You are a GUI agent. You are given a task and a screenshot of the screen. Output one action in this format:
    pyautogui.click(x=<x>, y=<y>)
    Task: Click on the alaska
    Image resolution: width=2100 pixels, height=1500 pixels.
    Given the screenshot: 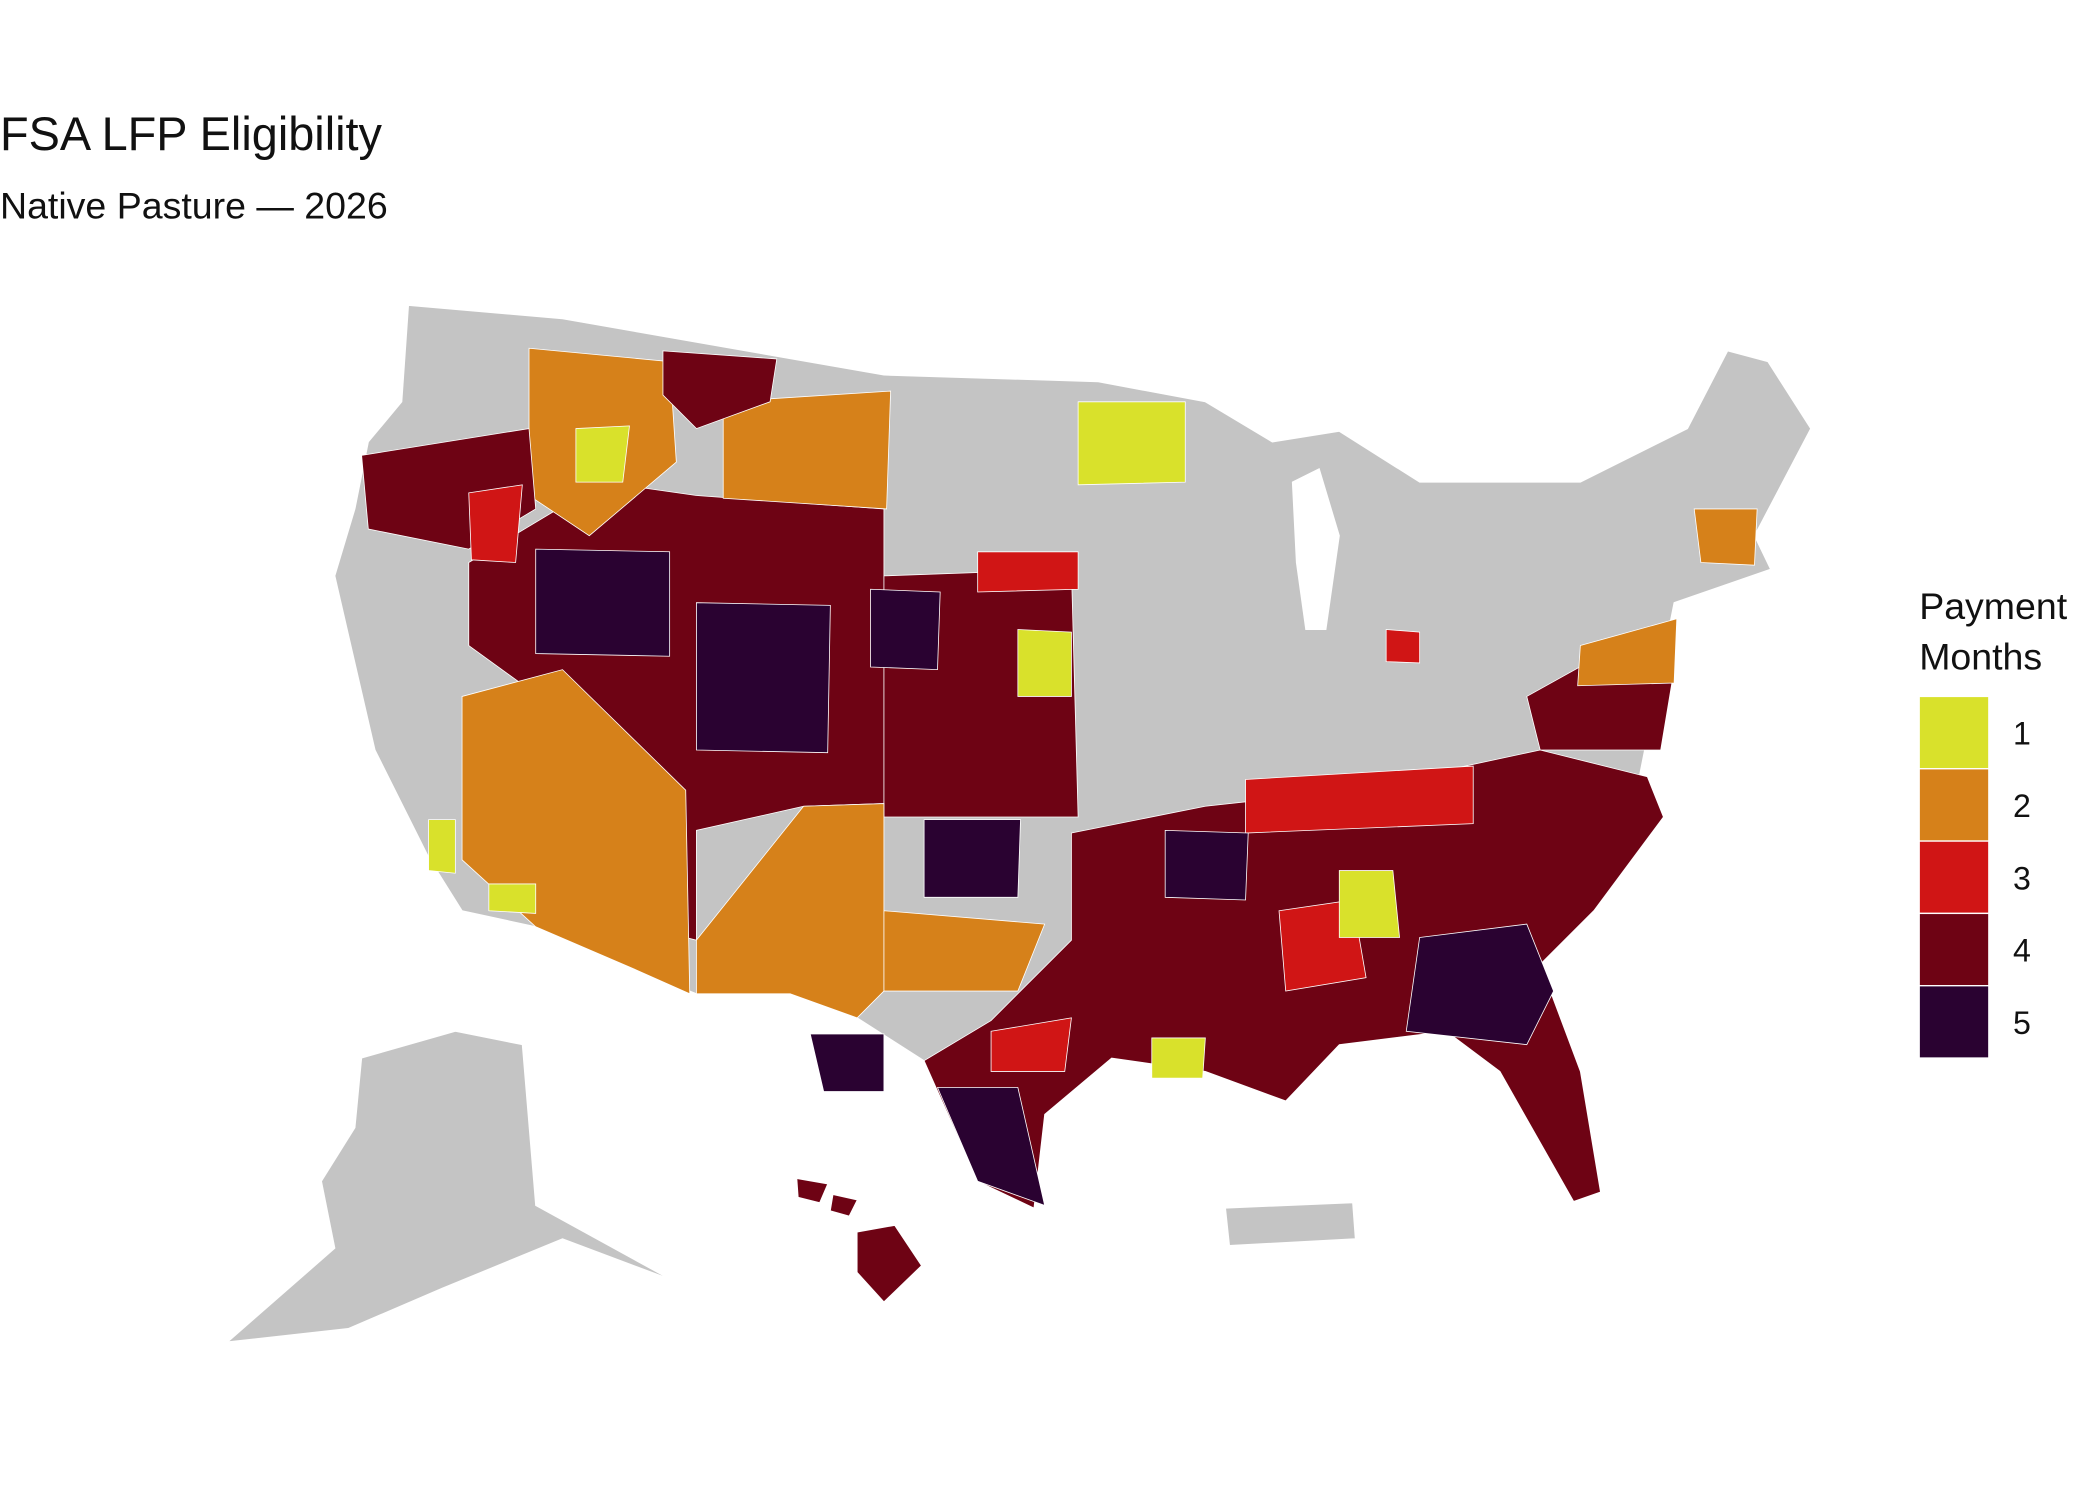 What is the action you would take?
    pyautogui.click(x=448, y=1186)
    